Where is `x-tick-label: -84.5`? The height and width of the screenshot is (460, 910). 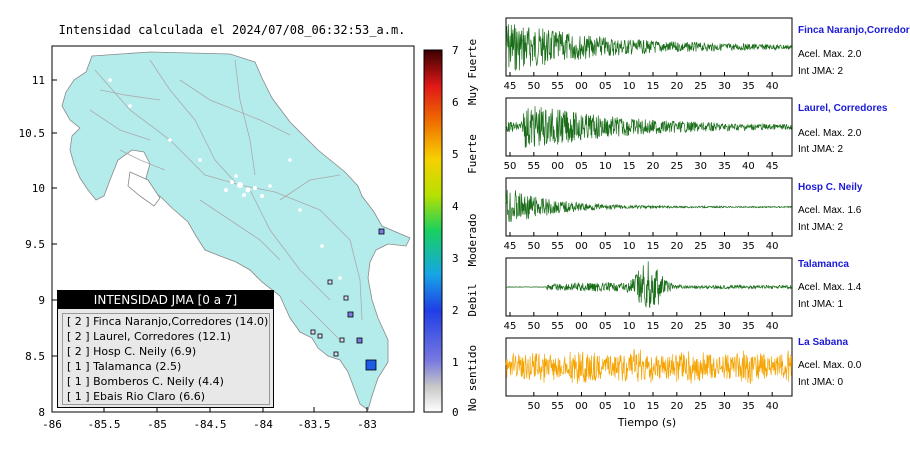 x-tick-label: -84.5 is located at coordinates (209, 424).